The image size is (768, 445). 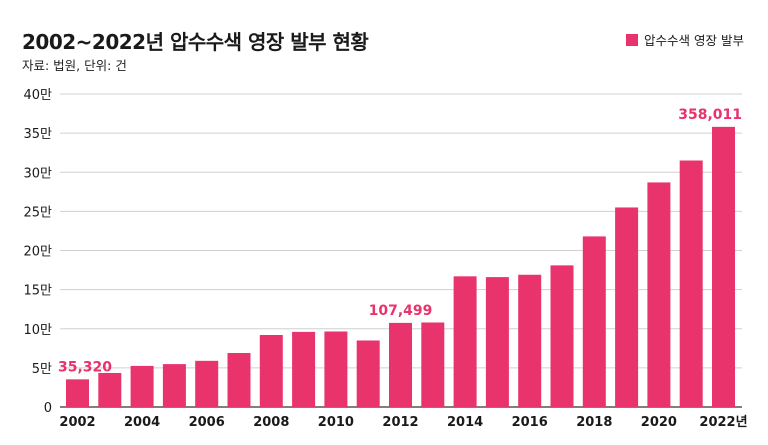 What do you see at coordinates (400, 422) in the screenshot?
I see `x-tick-label: 2012` at bounding box center [400, 422].